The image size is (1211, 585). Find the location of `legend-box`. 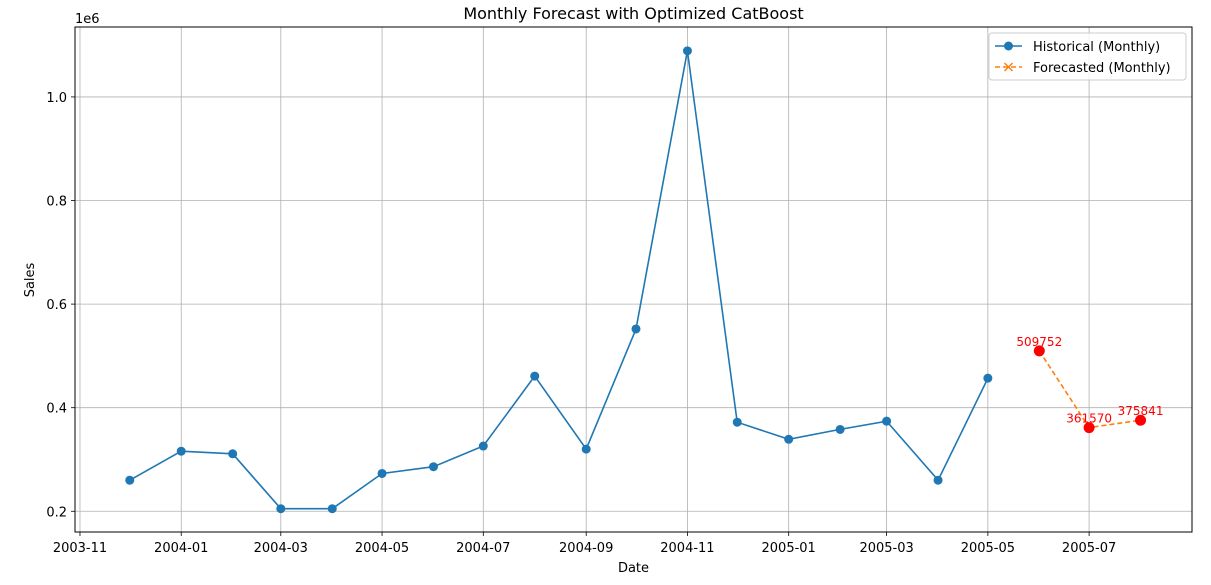

legend-box is located at coordinates (1087, 56).